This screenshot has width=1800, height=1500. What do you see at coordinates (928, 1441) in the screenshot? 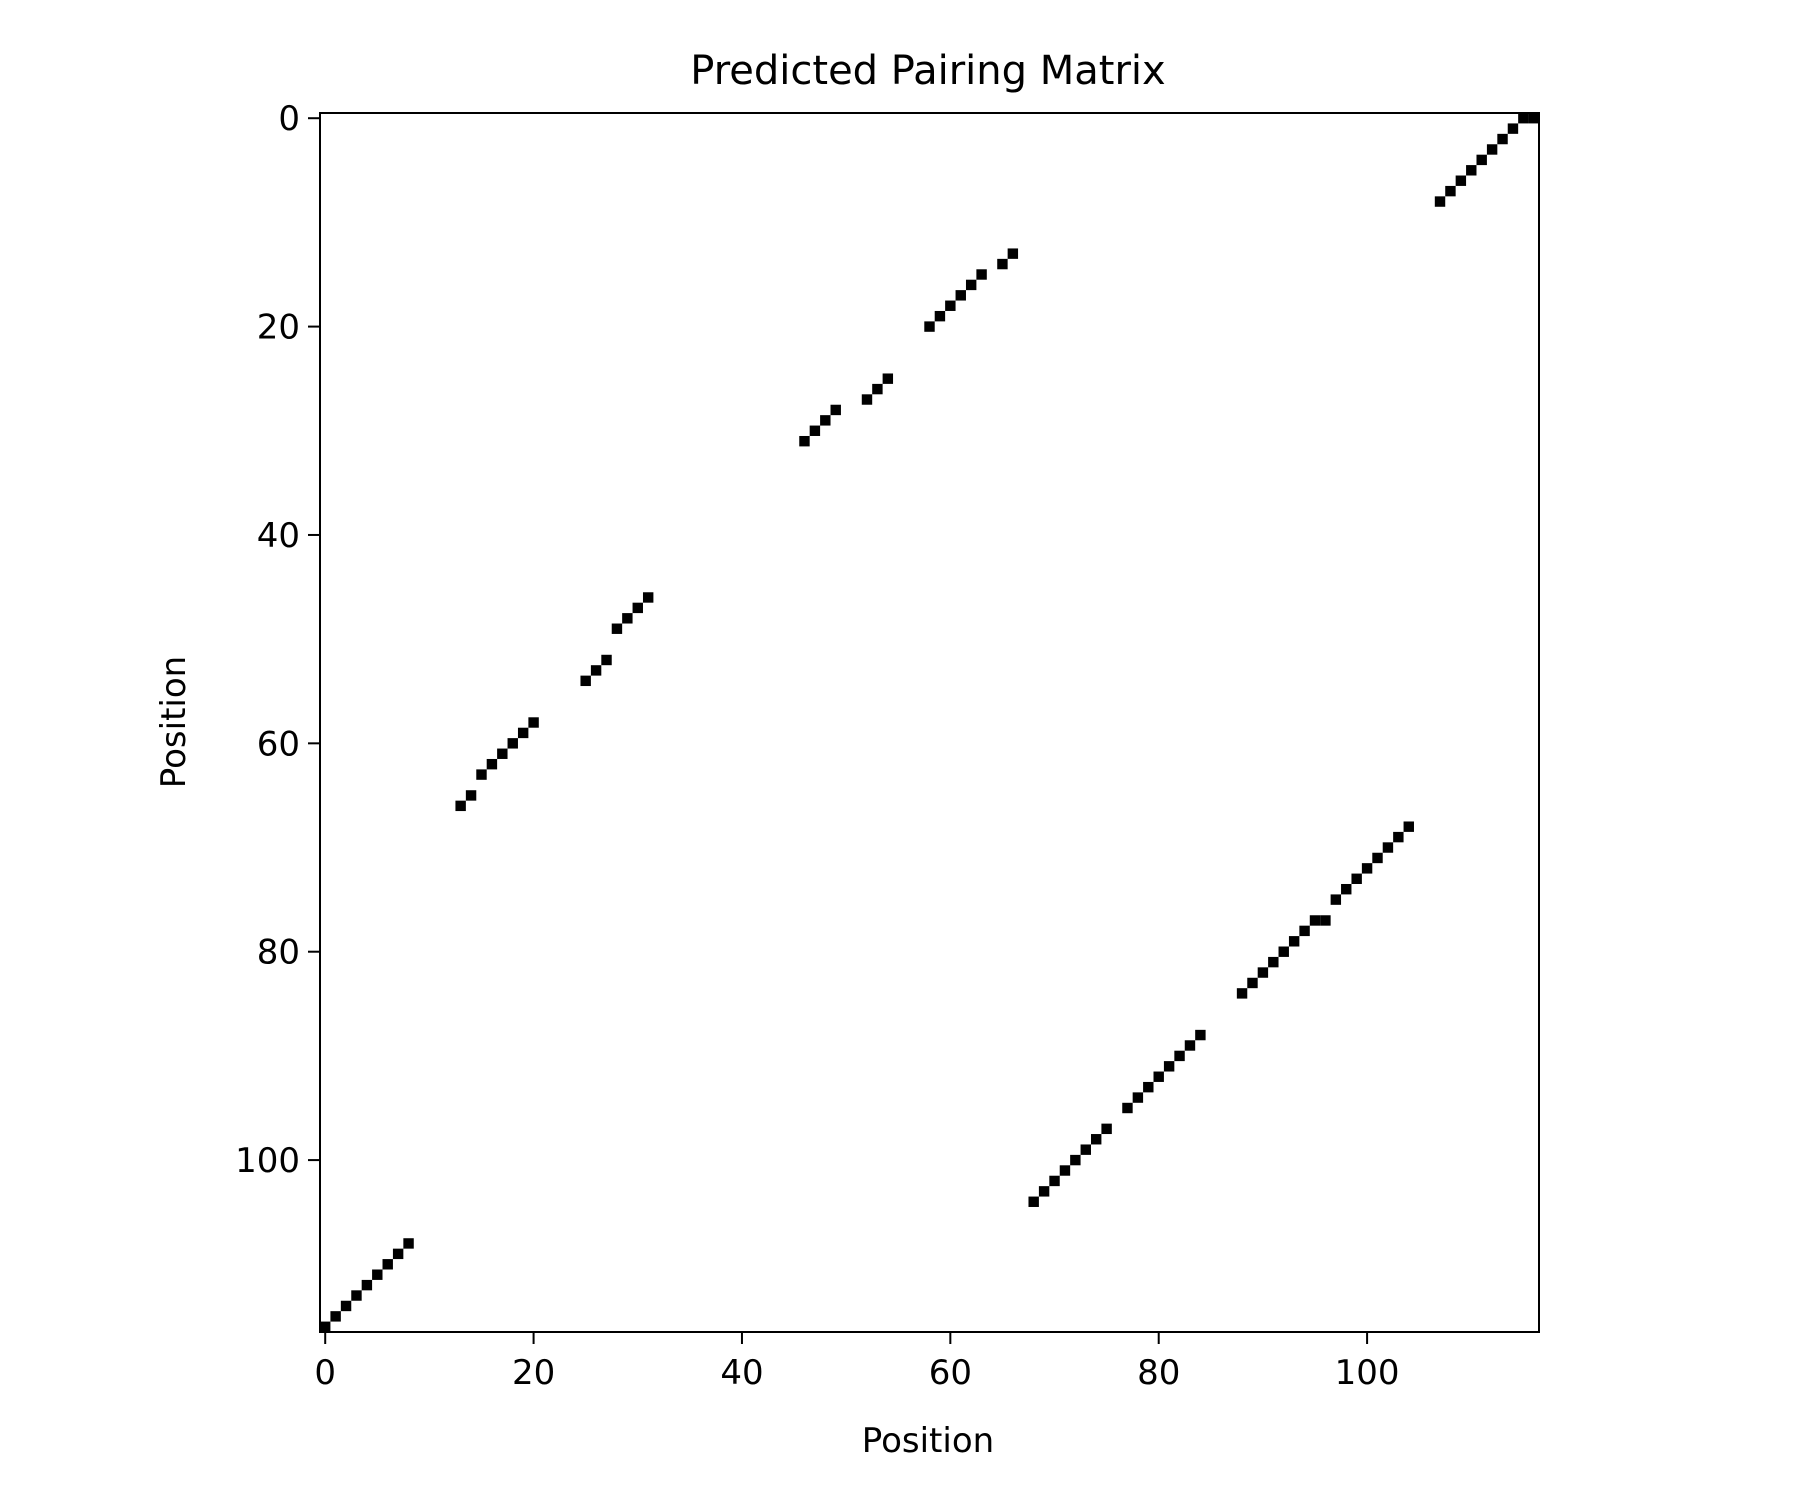
I see `x-axis-label: Position` at bounding box center [928, 1441].